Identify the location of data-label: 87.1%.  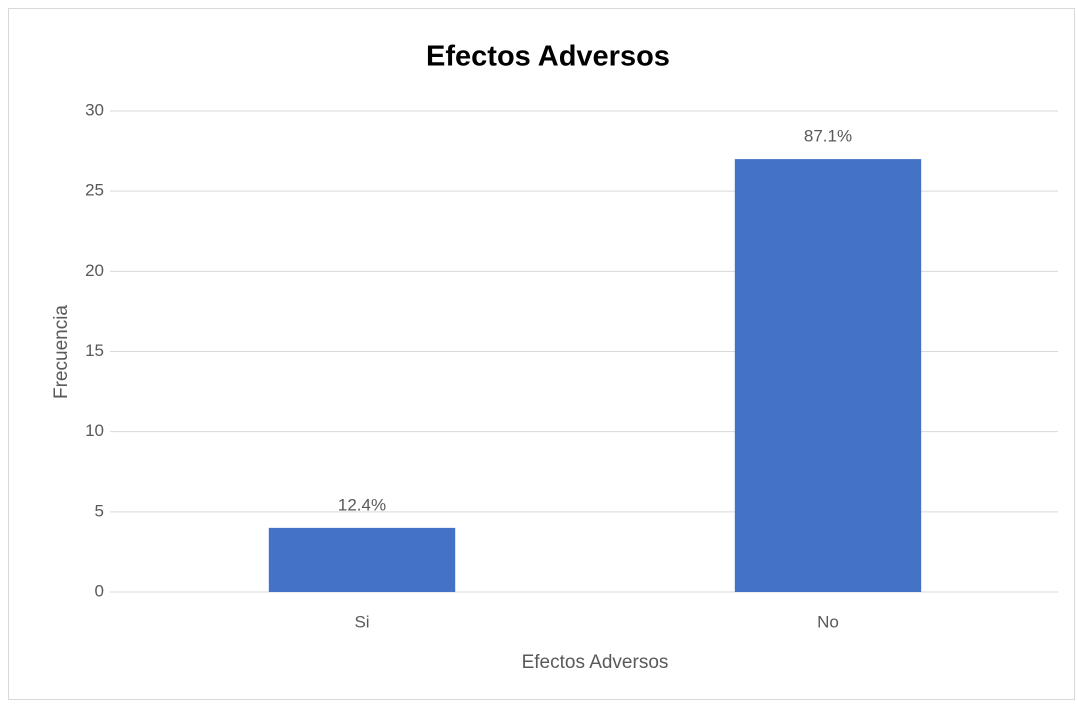
(828, 136).